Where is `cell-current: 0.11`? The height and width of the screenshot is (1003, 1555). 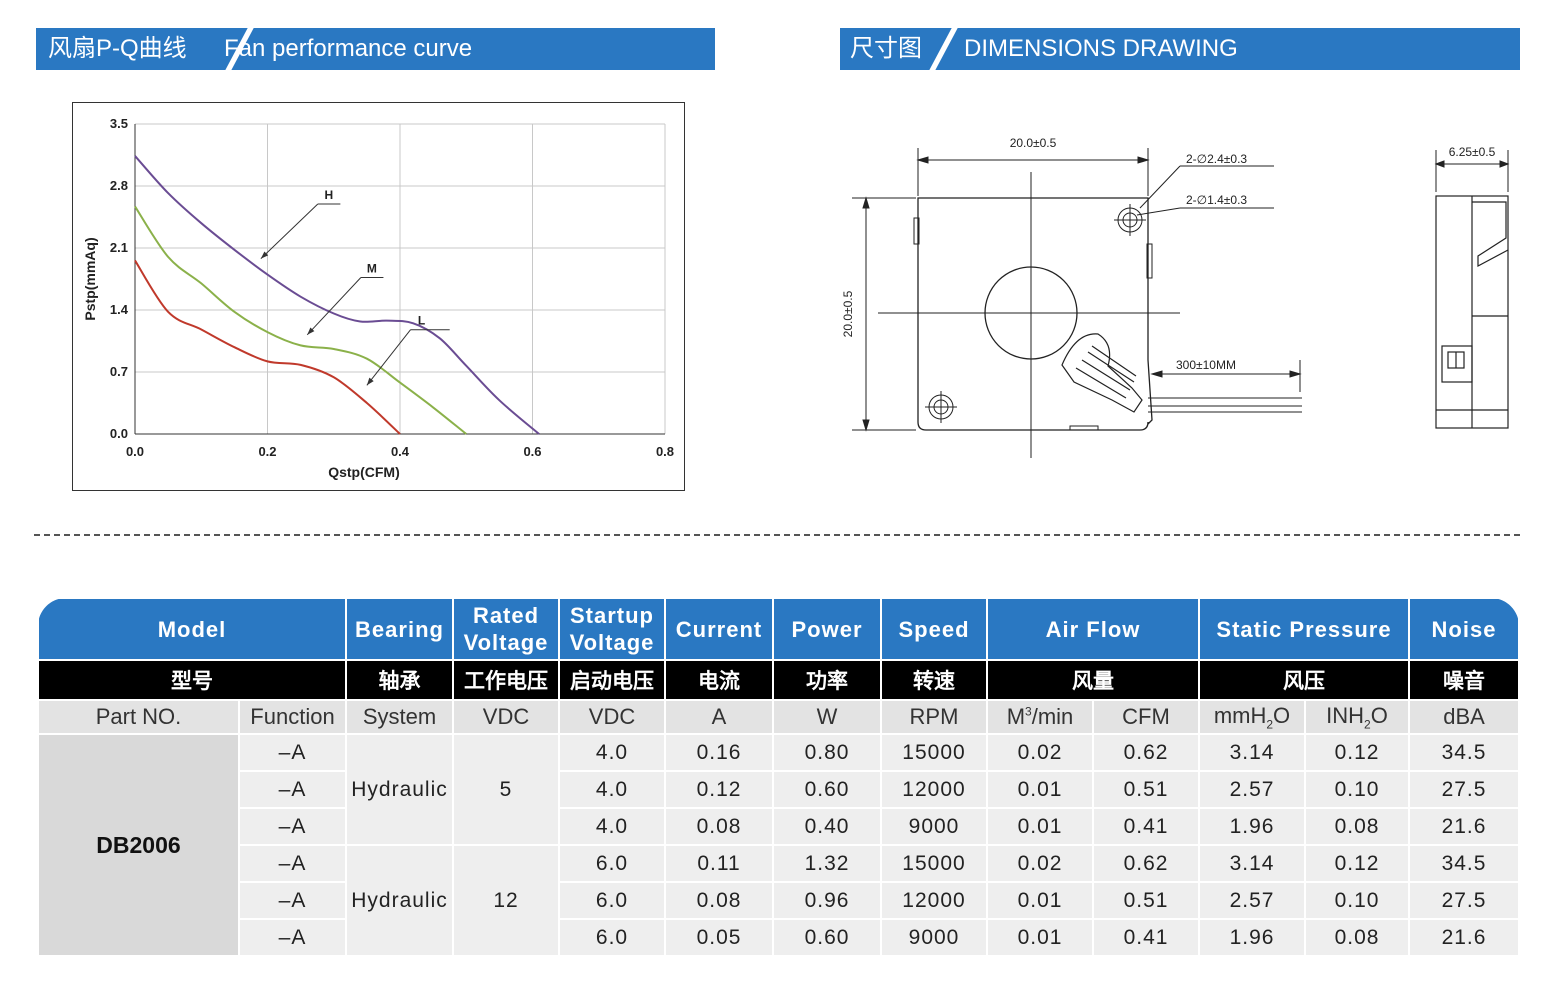
cell-current: 0.11 is located at coordinates (719, 863).